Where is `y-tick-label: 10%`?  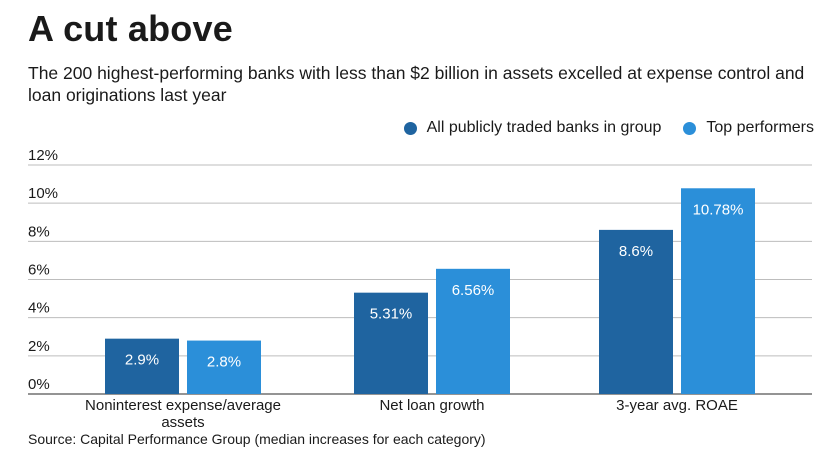
y-tick-label: 10% is located at coordinates (43, 193).